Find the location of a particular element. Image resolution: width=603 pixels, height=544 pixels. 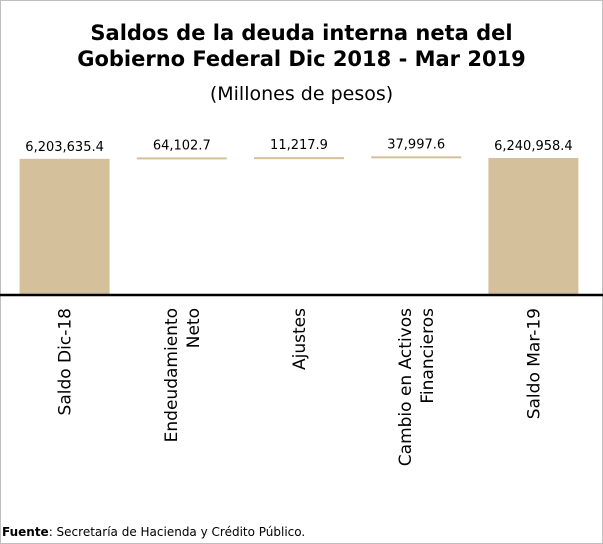

category-label-4-line-0: Saldo Mar-19 is located at coordinates (534, 363).